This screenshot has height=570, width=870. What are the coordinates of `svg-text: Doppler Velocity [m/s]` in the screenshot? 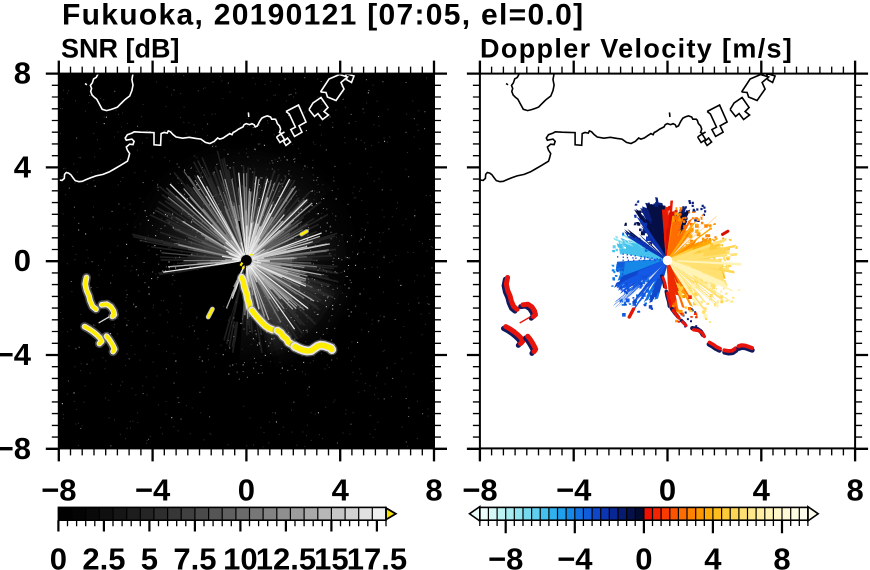 It's located at (636, 48).